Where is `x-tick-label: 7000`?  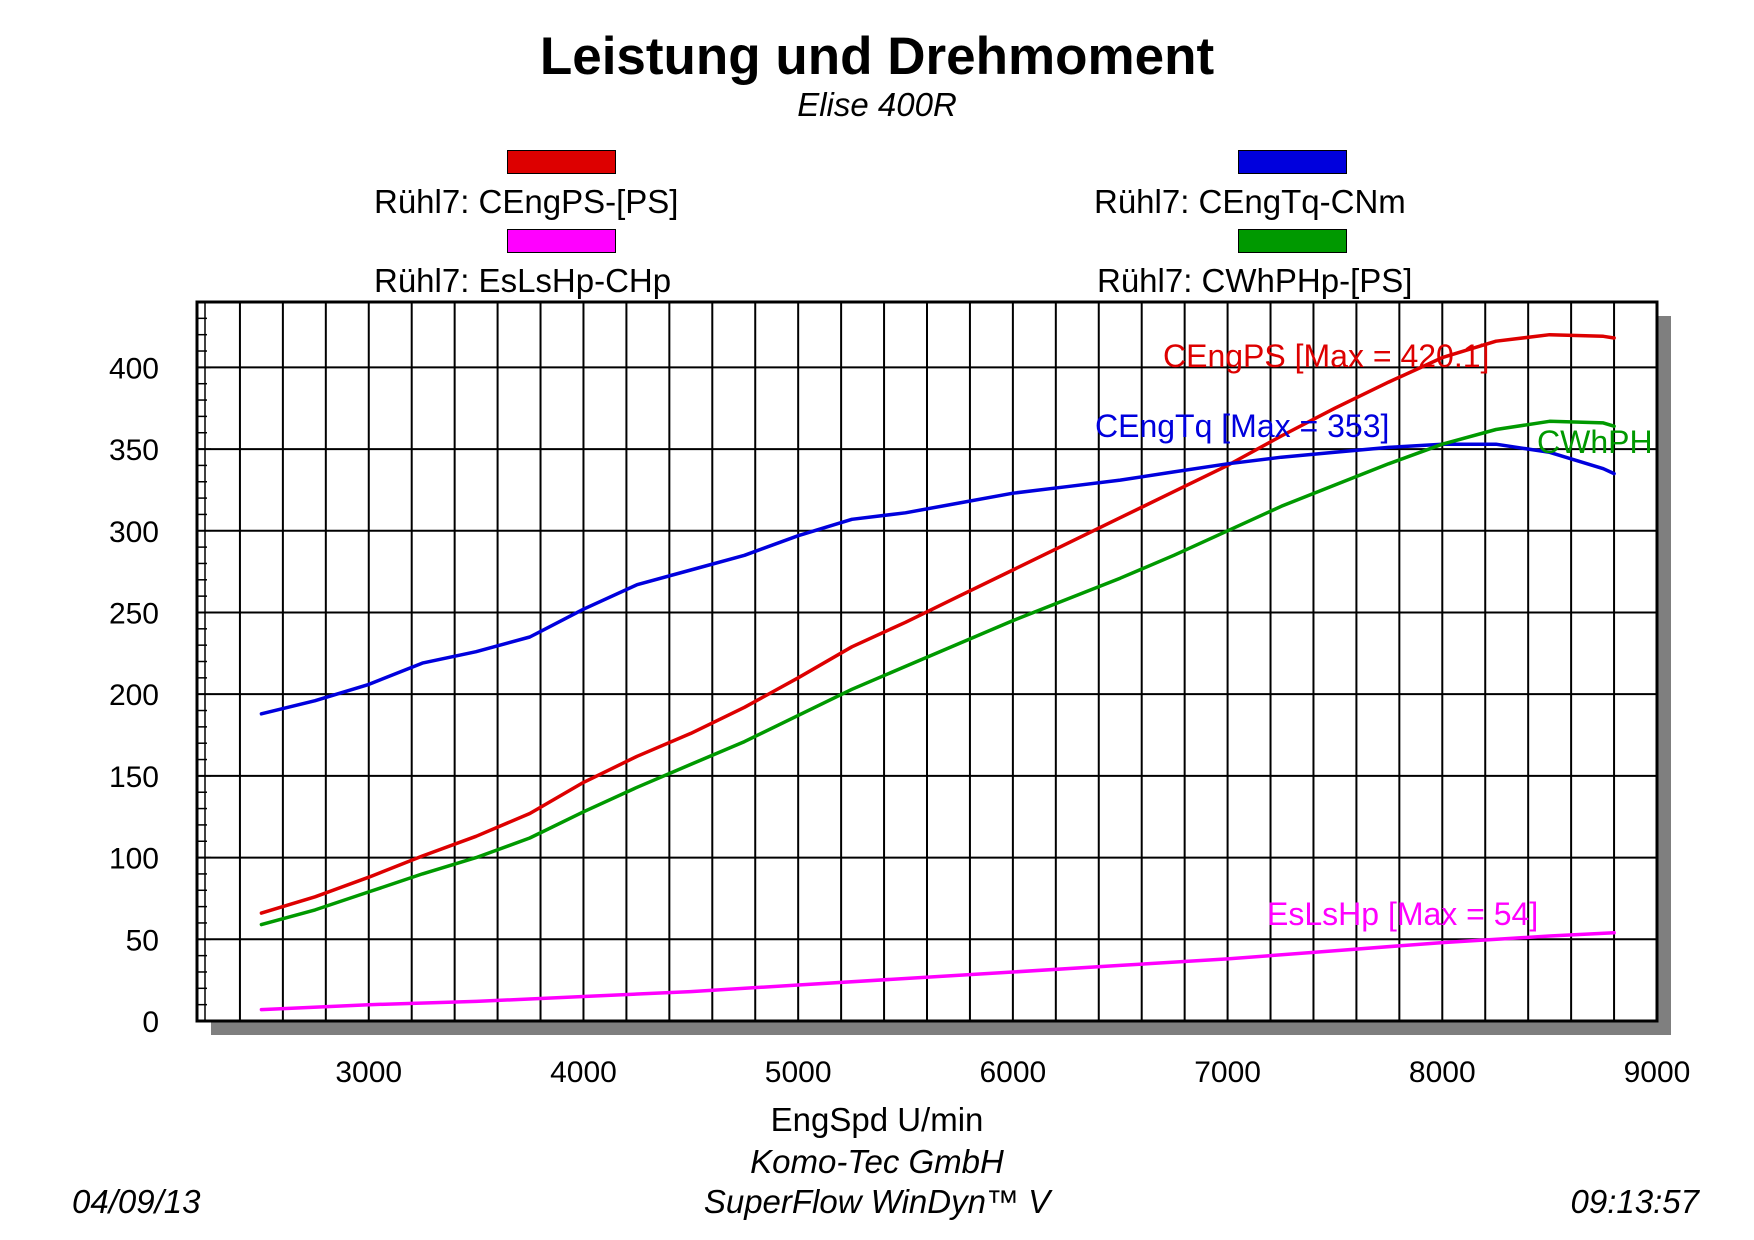
x-tick-label: 7000 is located at coordinates (1227, 1072).